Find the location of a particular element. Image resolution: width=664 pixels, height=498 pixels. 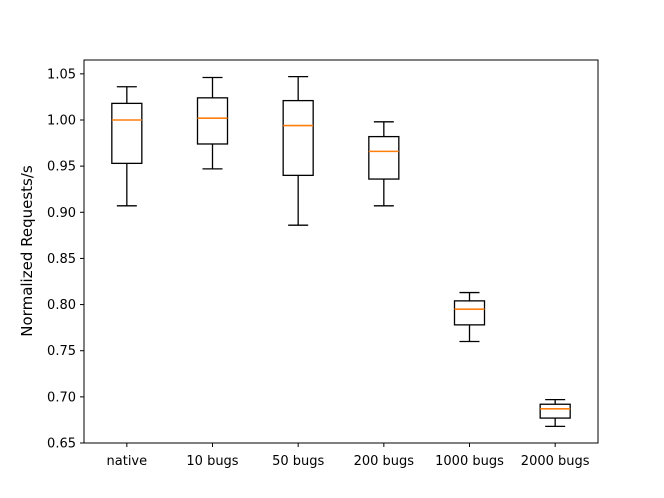

x-tick-label: 10 bugs is located at coordinates (212, 461).